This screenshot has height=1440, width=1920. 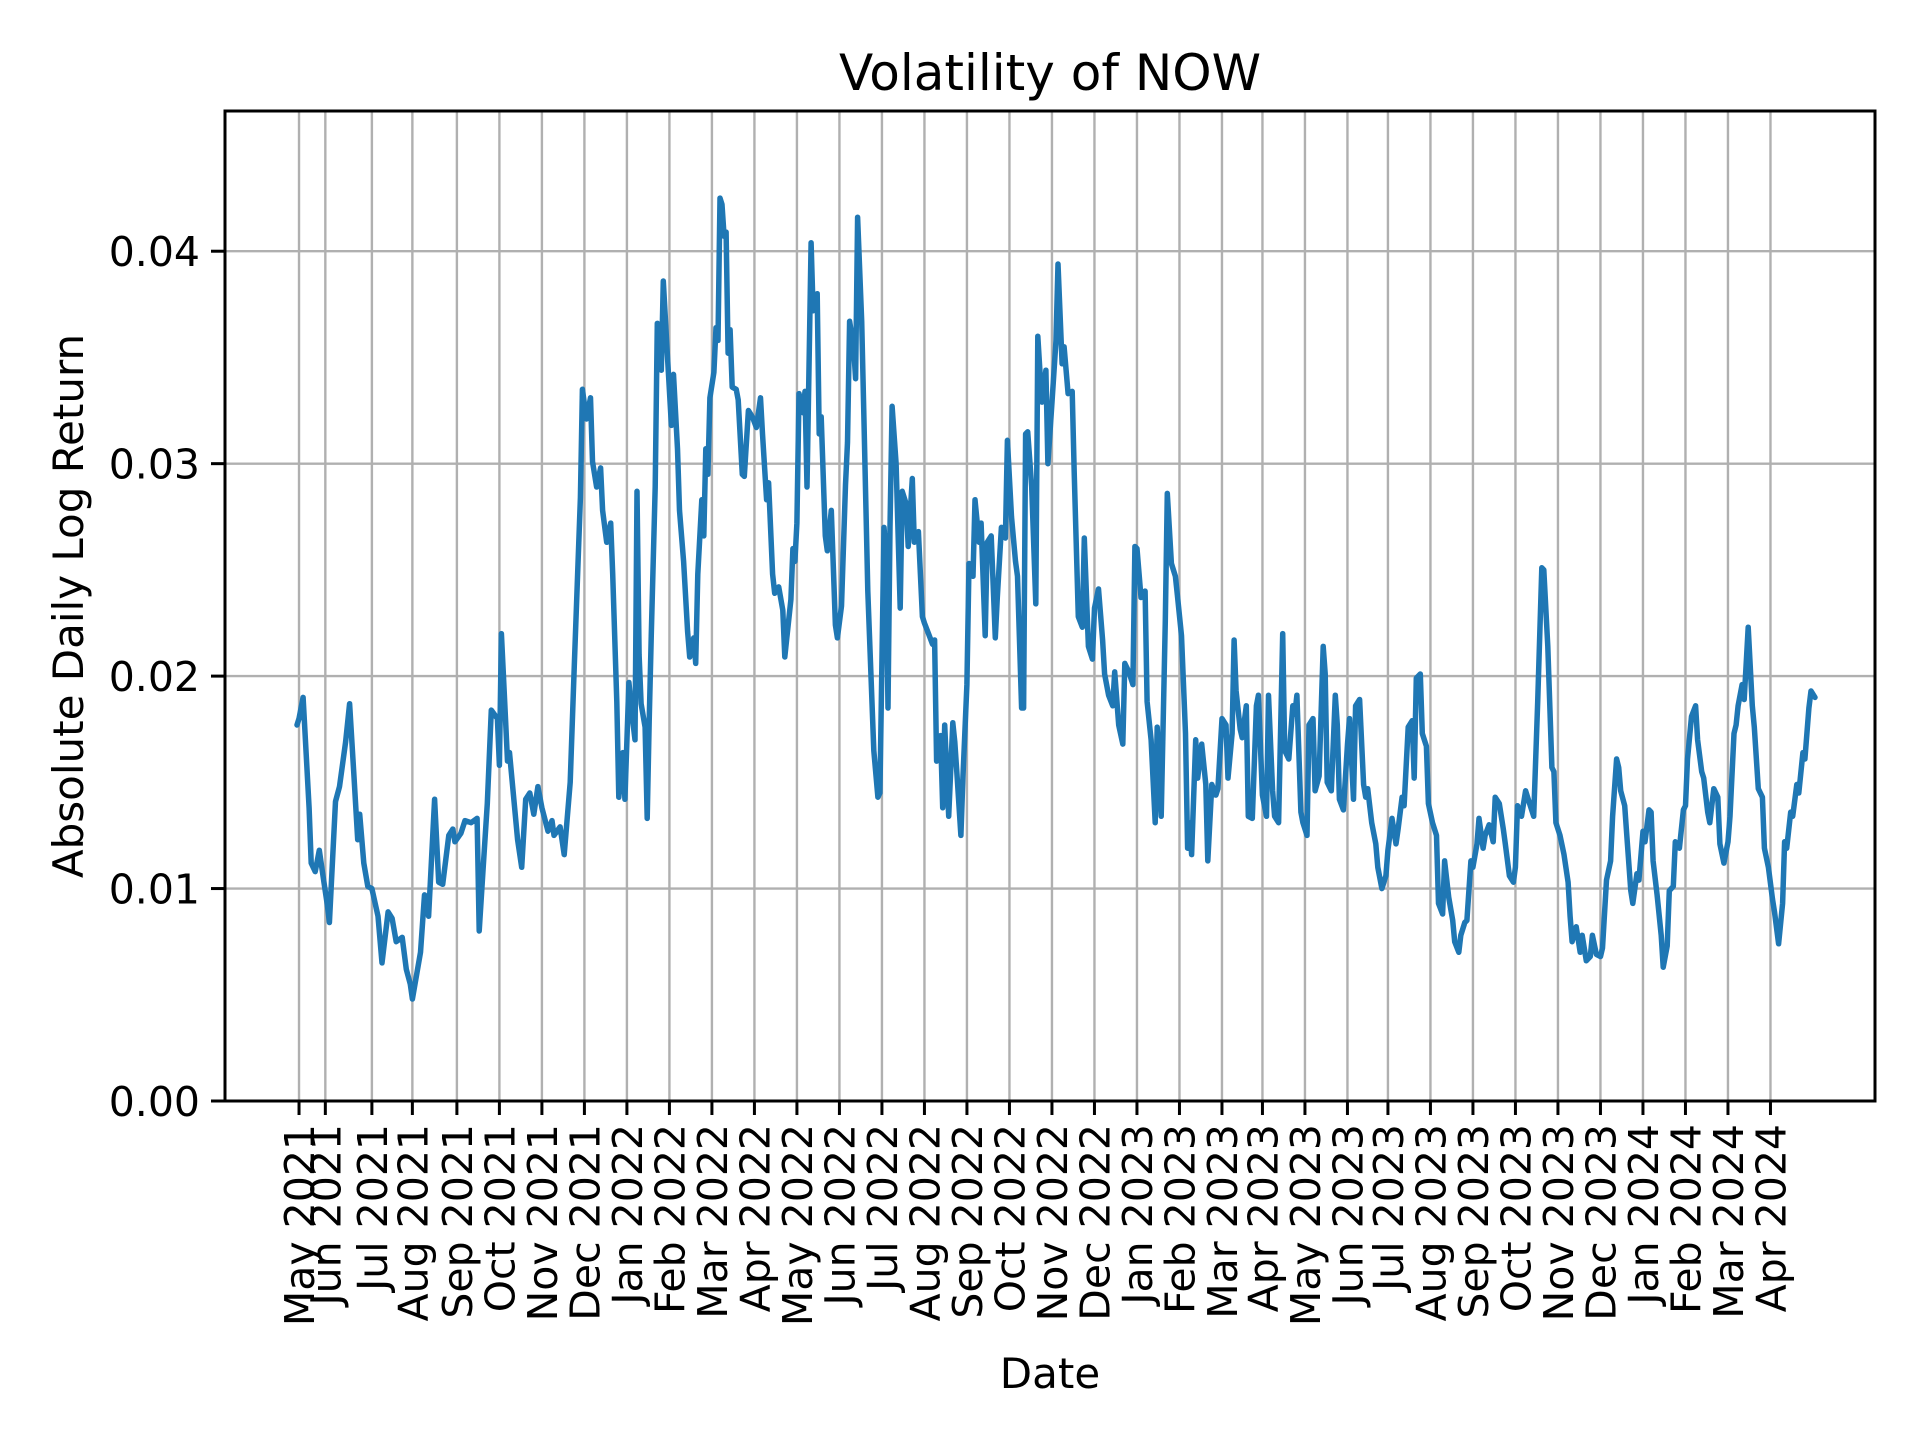 What do you see at coordinates (840, 1216) in the screenshot?
I see `x-tick-label: Jun 2022` at bounding box center [840, 1216].